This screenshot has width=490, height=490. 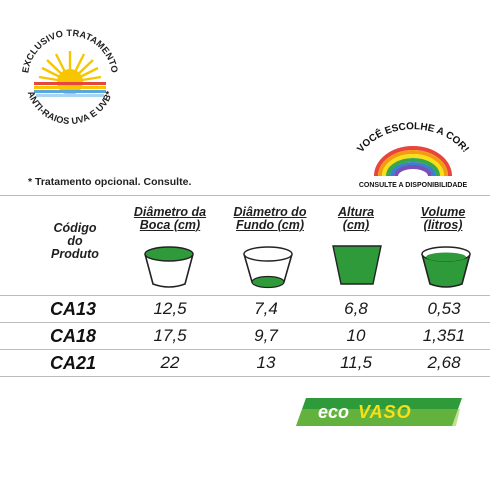 I want to click on product-code: CA13, so click(x=80, y=309).